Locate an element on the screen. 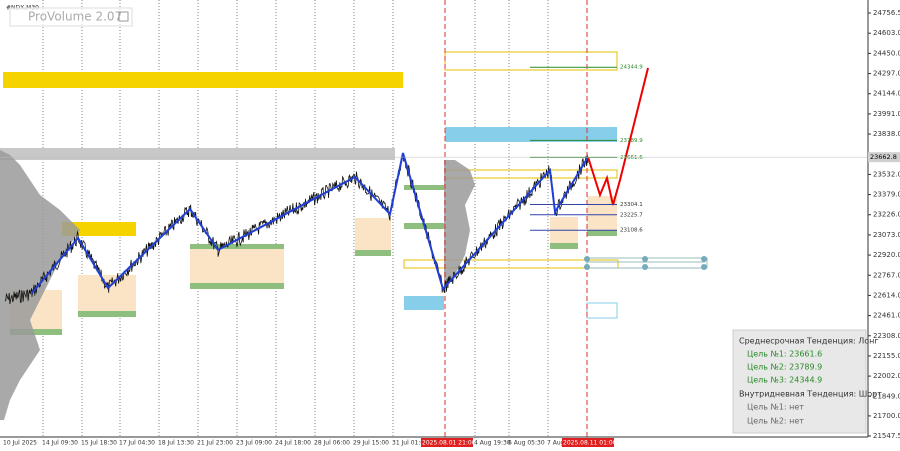 The height and width of the screenshot is (451, 900). panel-heading: Внутридневная Тенденция: Шорт is located at coordinates (810, 394).